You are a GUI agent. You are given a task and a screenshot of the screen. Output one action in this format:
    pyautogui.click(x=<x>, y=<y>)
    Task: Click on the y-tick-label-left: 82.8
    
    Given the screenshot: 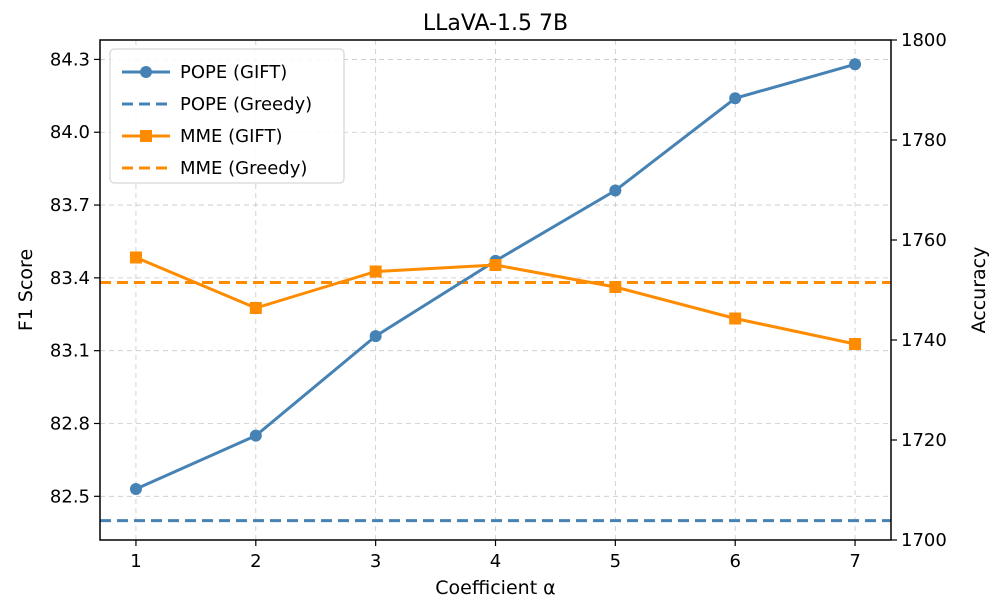 What is the action you would take?
    pyautogui.click(x=70, y=423)
    